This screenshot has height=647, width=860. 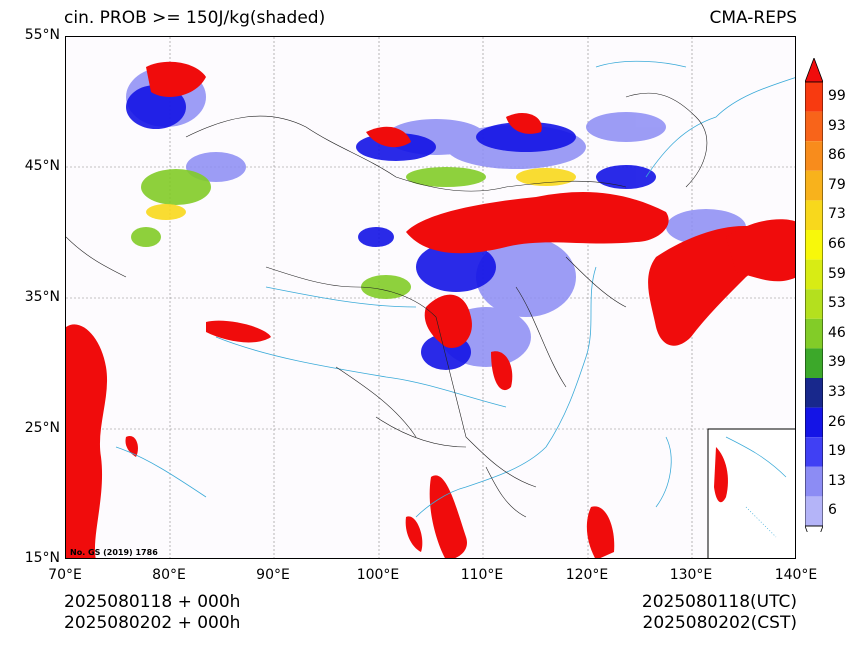 What do you see at coordinates (837, 125) in the screenshot?
I see `colorbar-label: 93` at bounding box center [837, 125].